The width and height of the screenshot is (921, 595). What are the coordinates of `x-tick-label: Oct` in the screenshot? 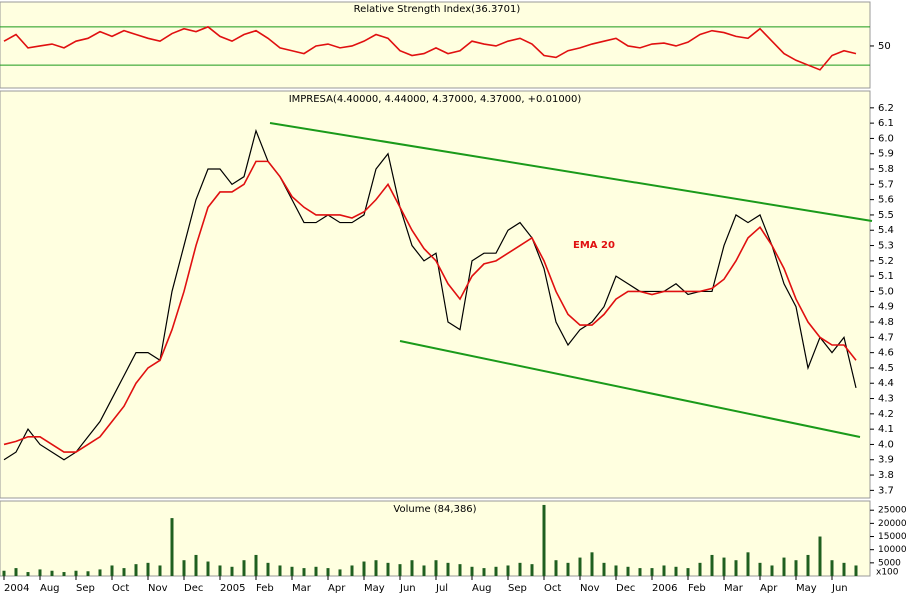 It's located at (552, 588).